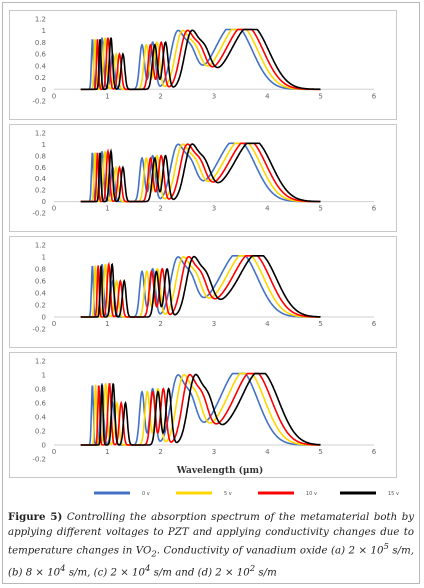  I want to click on caption-sup-4: 2, so click(252, 568).